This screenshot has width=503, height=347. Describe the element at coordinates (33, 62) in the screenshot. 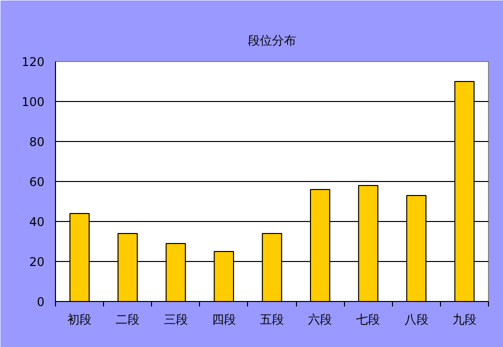

I see `y-tick-label: 120` at that location.